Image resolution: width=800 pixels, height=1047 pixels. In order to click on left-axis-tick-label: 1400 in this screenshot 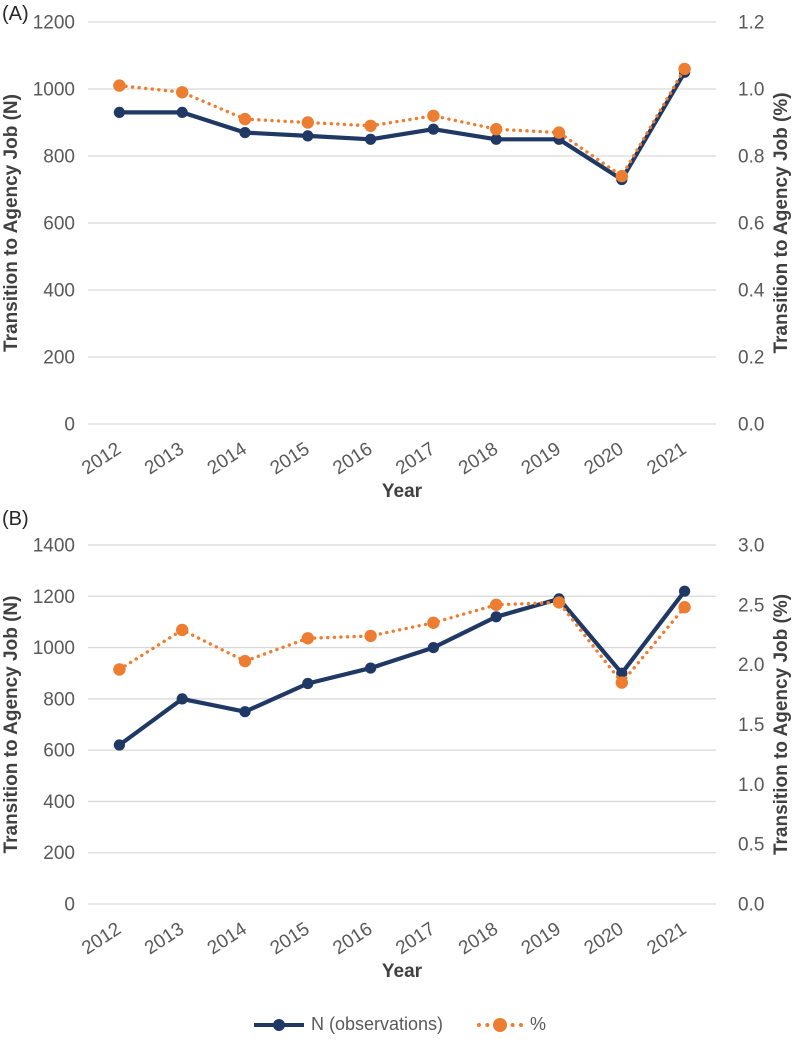, I will do `click(54, 546)`.